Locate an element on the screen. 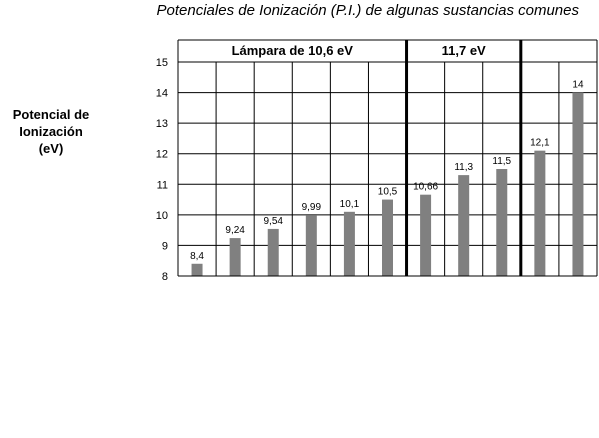 This screenshot has width=599, height=438. y-tick-label: 8 is located at coordinates (165, 277).